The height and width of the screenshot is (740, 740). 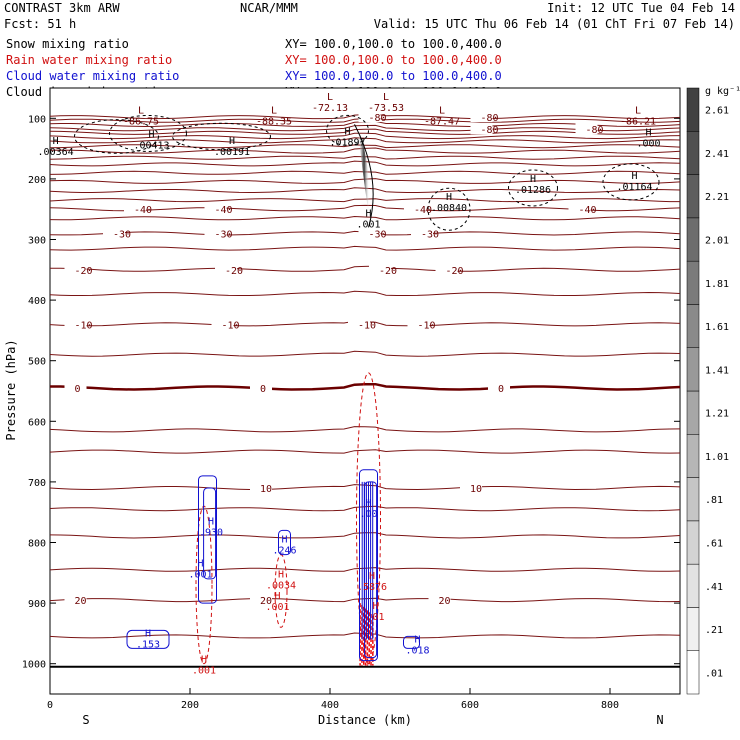 I want to click on field-label: Cloud water mixing ratio, so click(x=92, y=76).